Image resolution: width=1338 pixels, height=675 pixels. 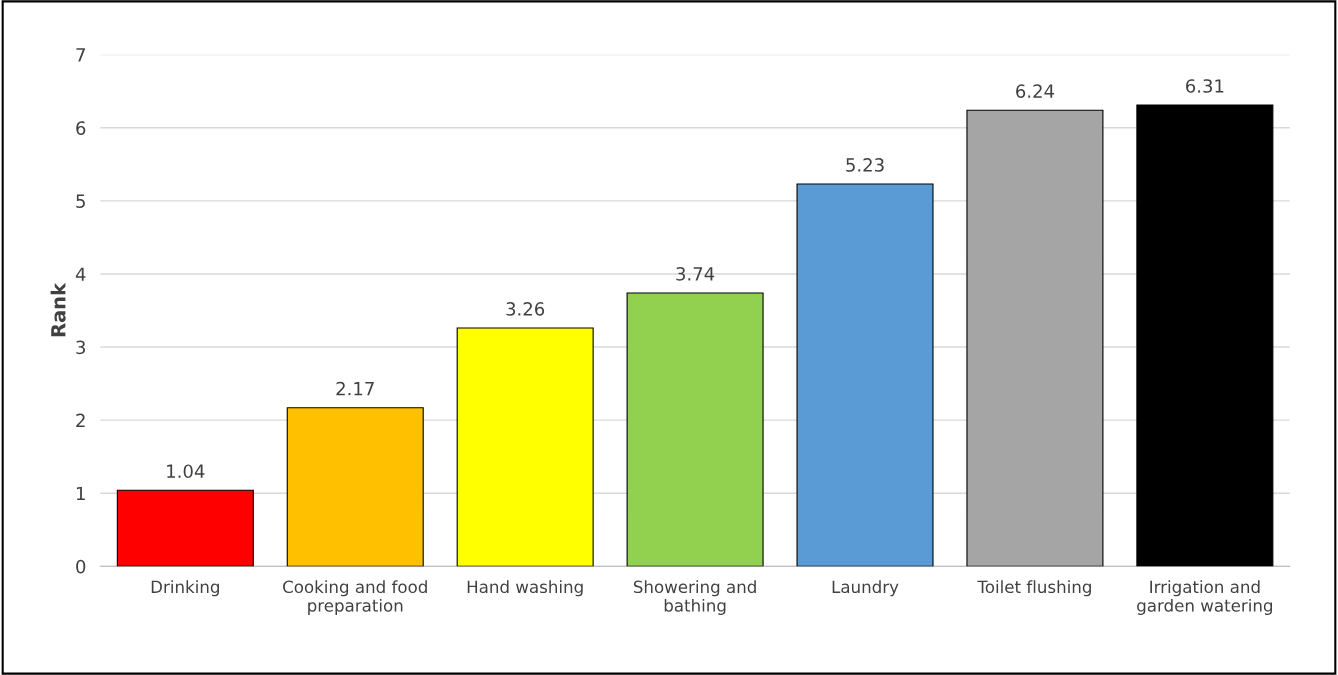 I want to click on y-tick-label: 7, so click(x=80, y=55).